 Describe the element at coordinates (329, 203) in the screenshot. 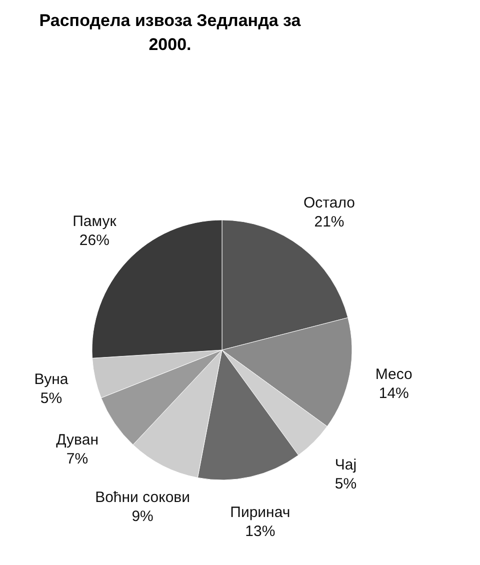

I see `slice-label: Остало` at that location.